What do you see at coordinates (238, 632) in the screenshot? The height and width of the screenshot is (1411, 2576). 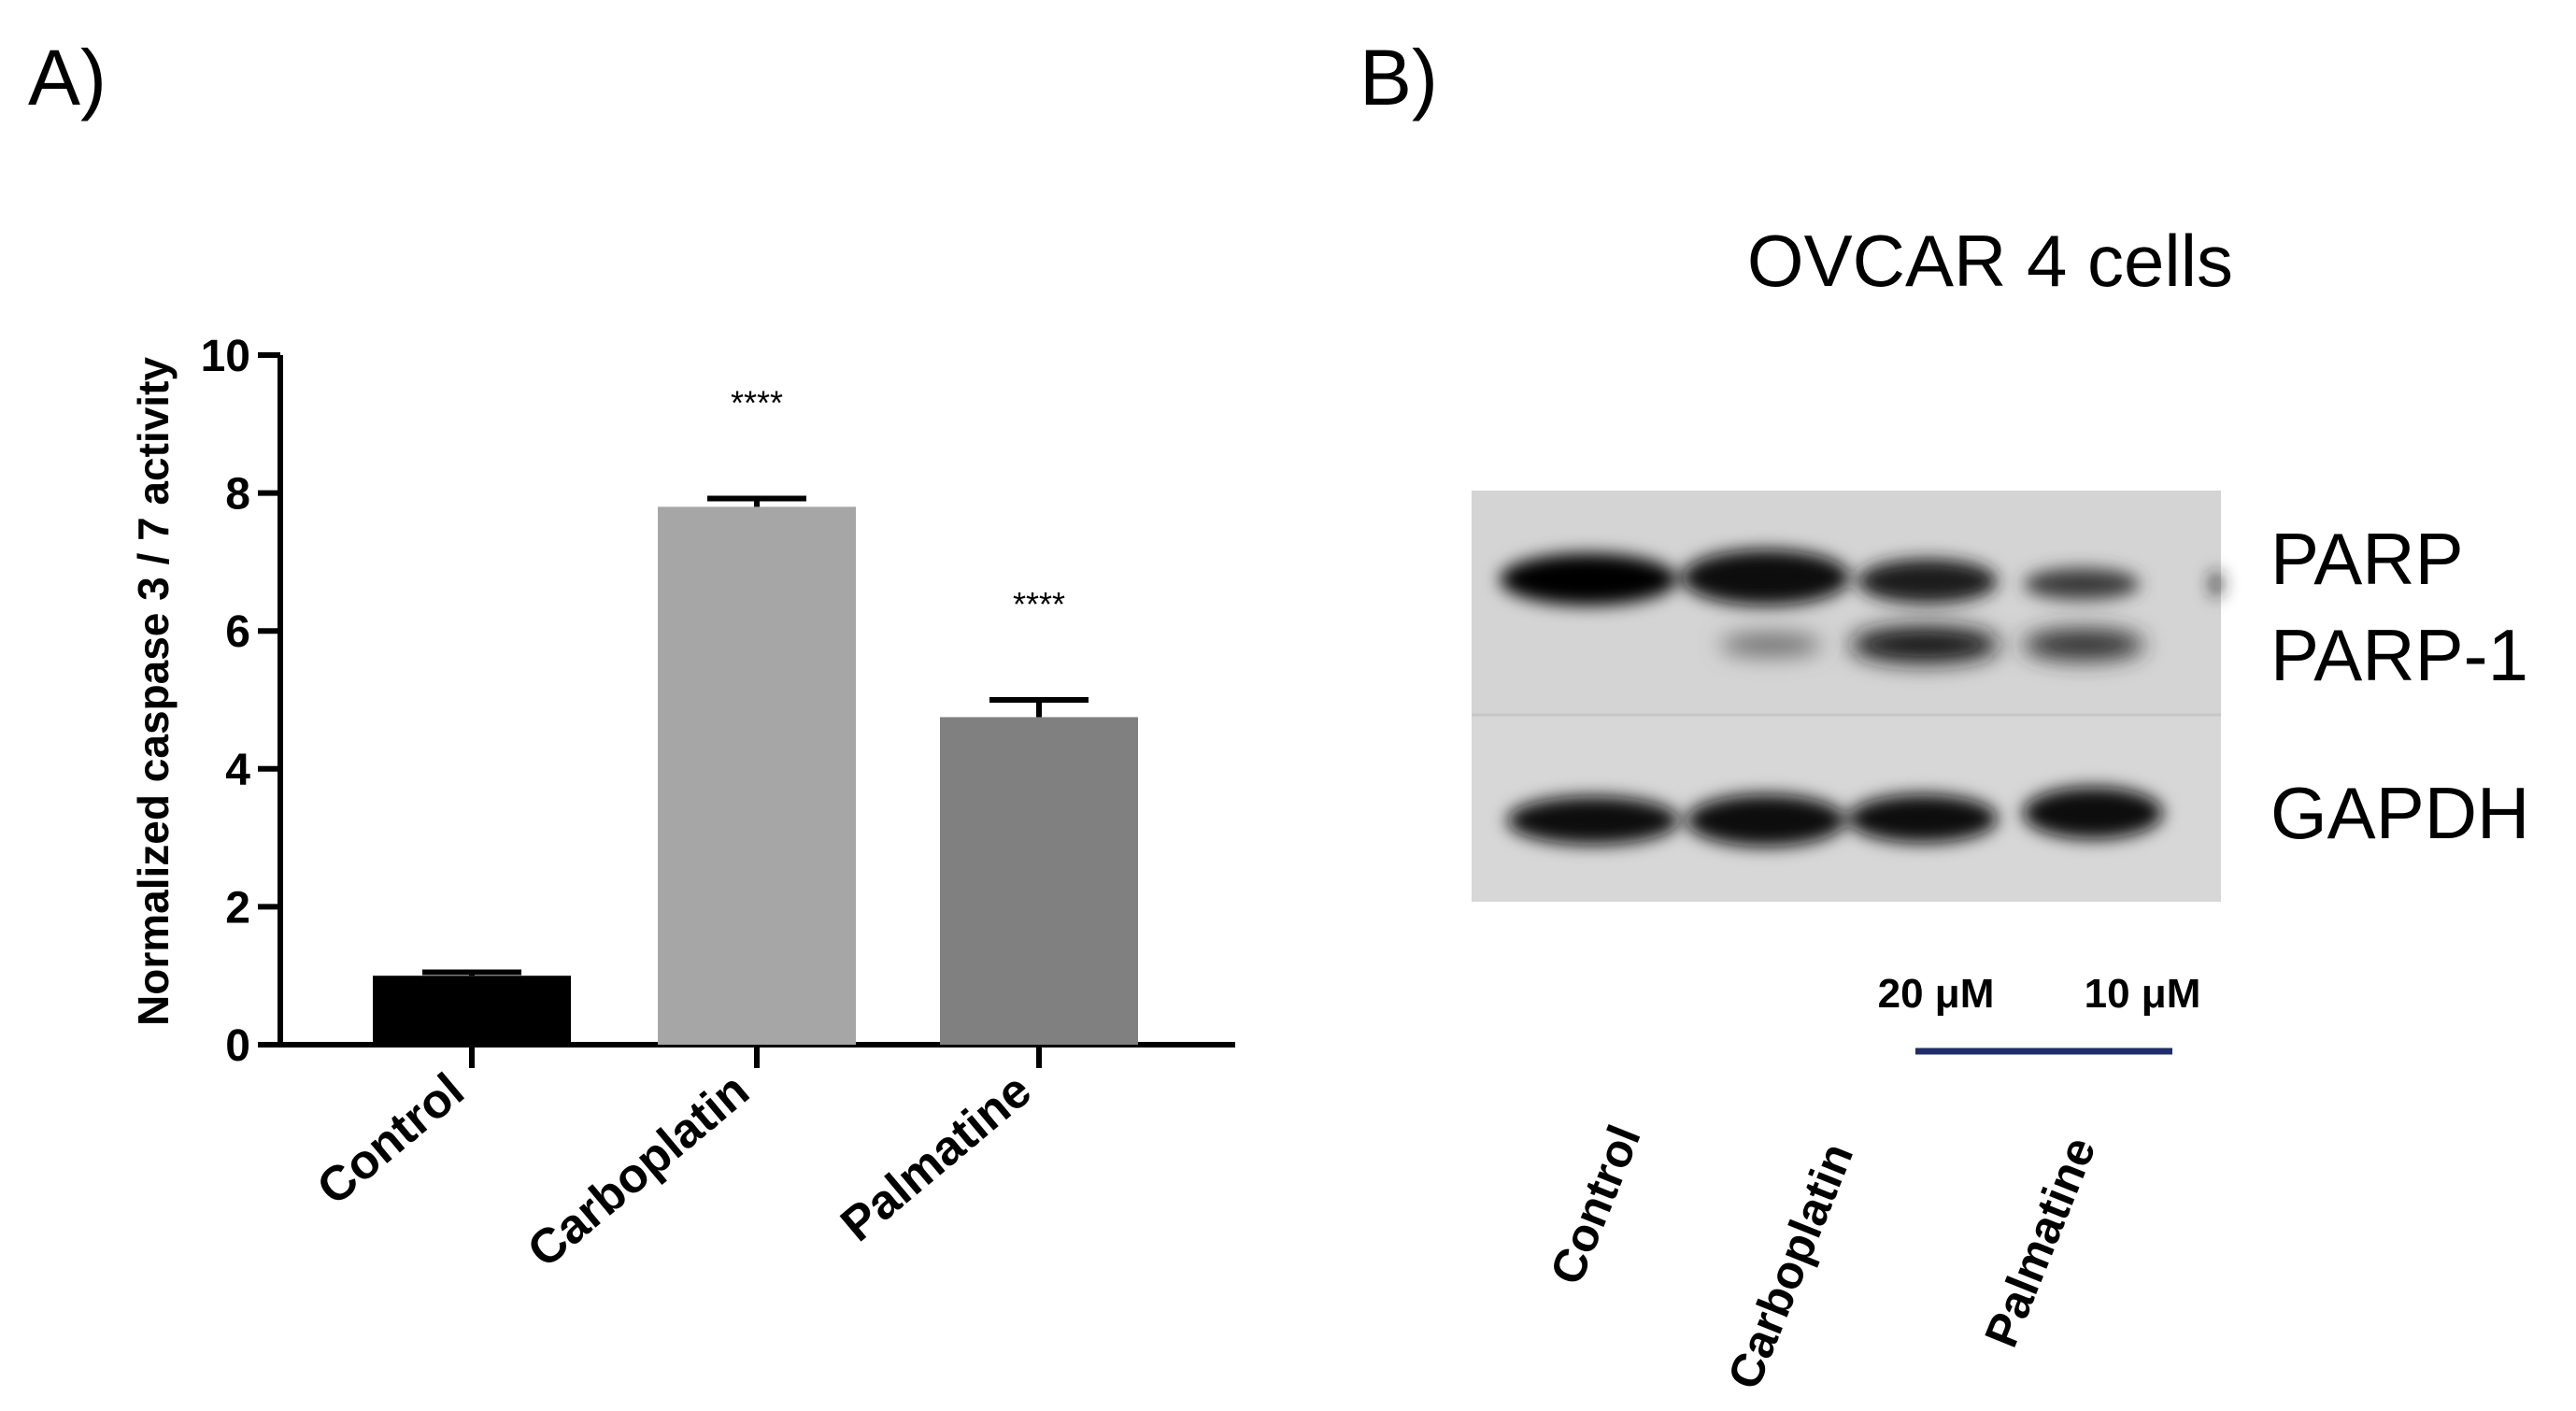 I see `y-tick-label: 6` at bounding box center [238, 632].